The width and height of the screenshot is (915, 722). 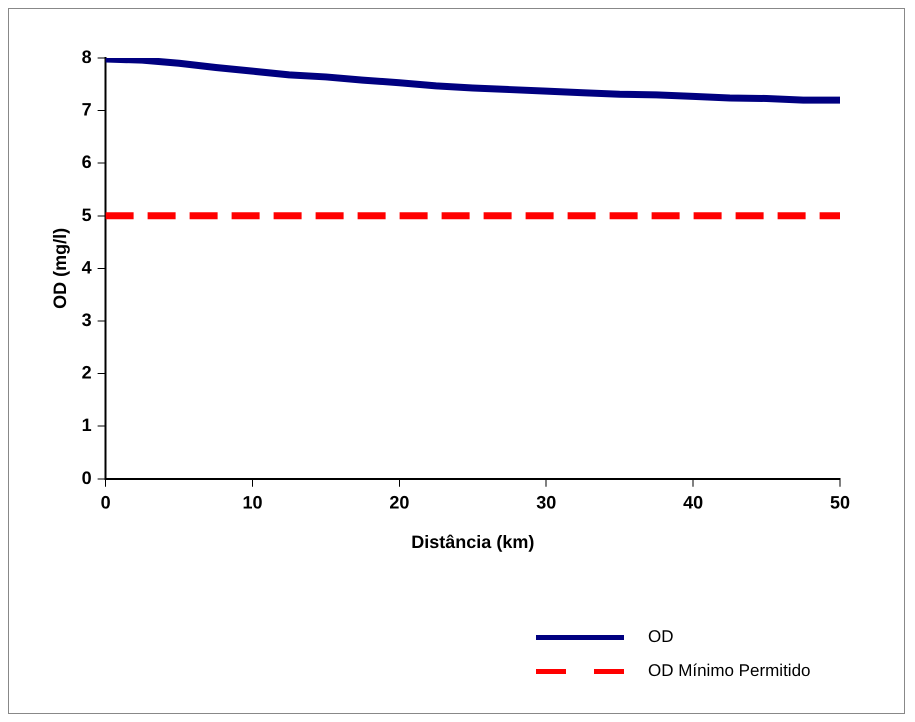 I want to click on y-tick-label: 6, so click(x=87, y=162).